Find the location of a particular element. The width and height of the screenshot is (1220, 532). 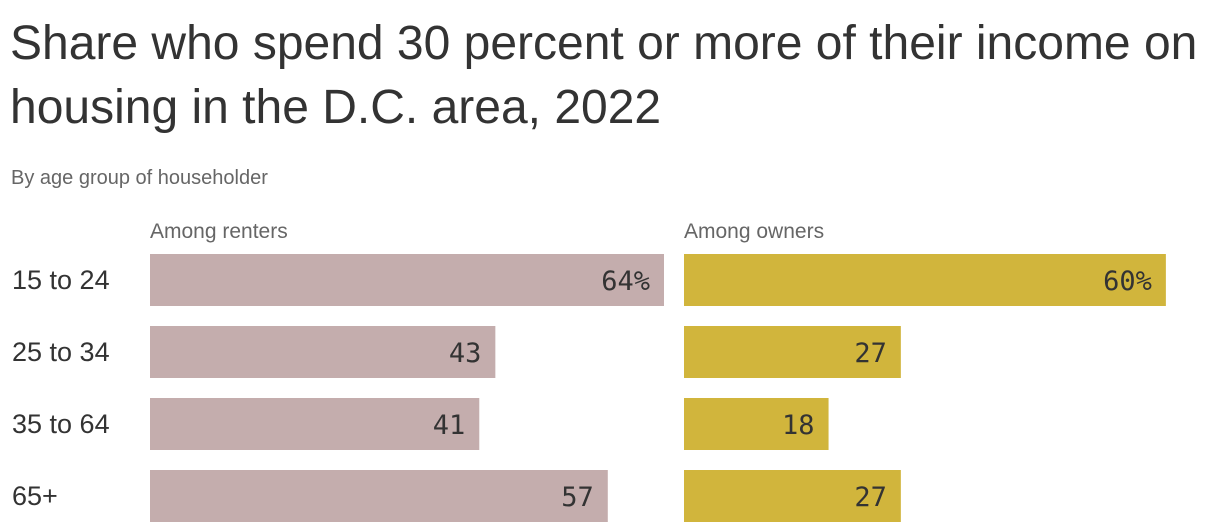

category-label-3: 65+ is located at coordinates (35, 496).